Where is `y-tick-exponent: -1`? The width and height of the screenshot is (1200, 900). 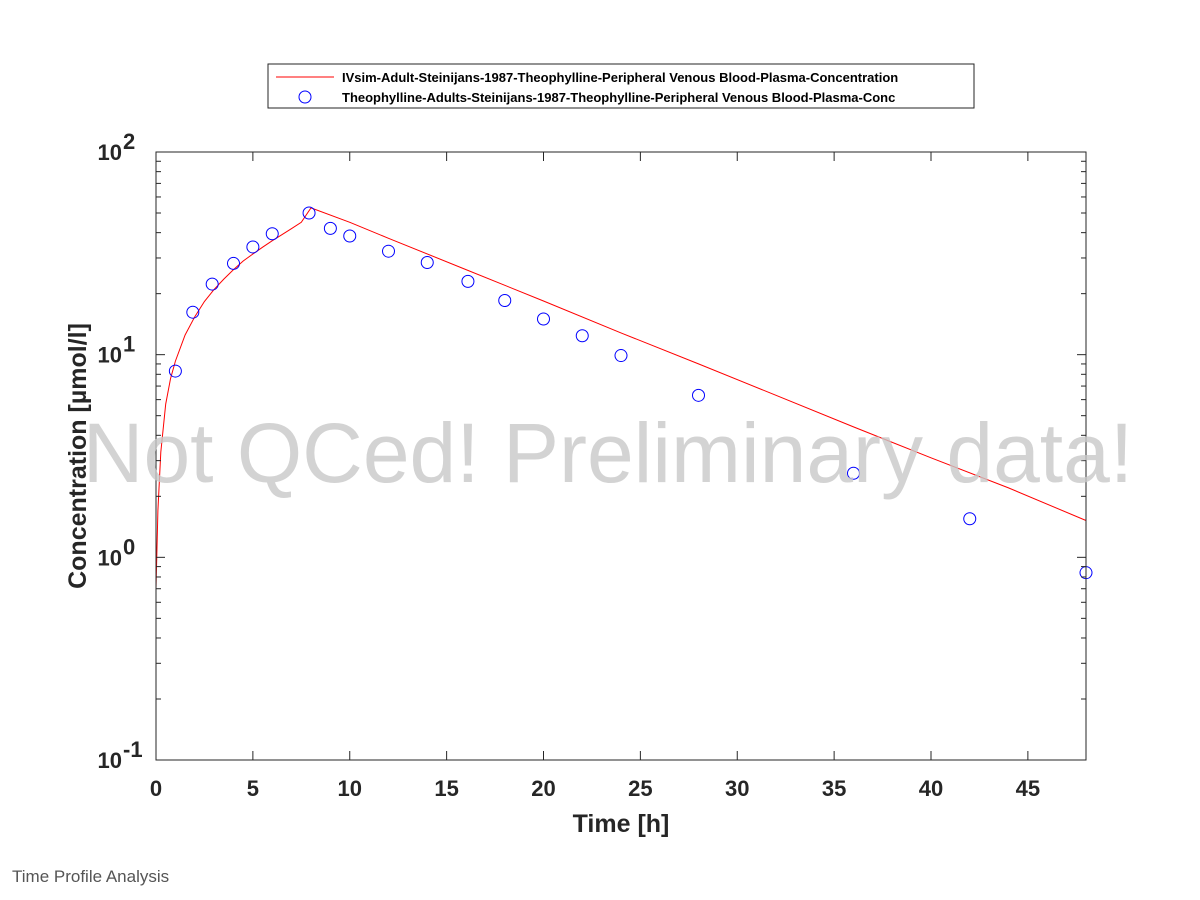
y-tick-exponent: -1 is located at coordinates (133, 749).